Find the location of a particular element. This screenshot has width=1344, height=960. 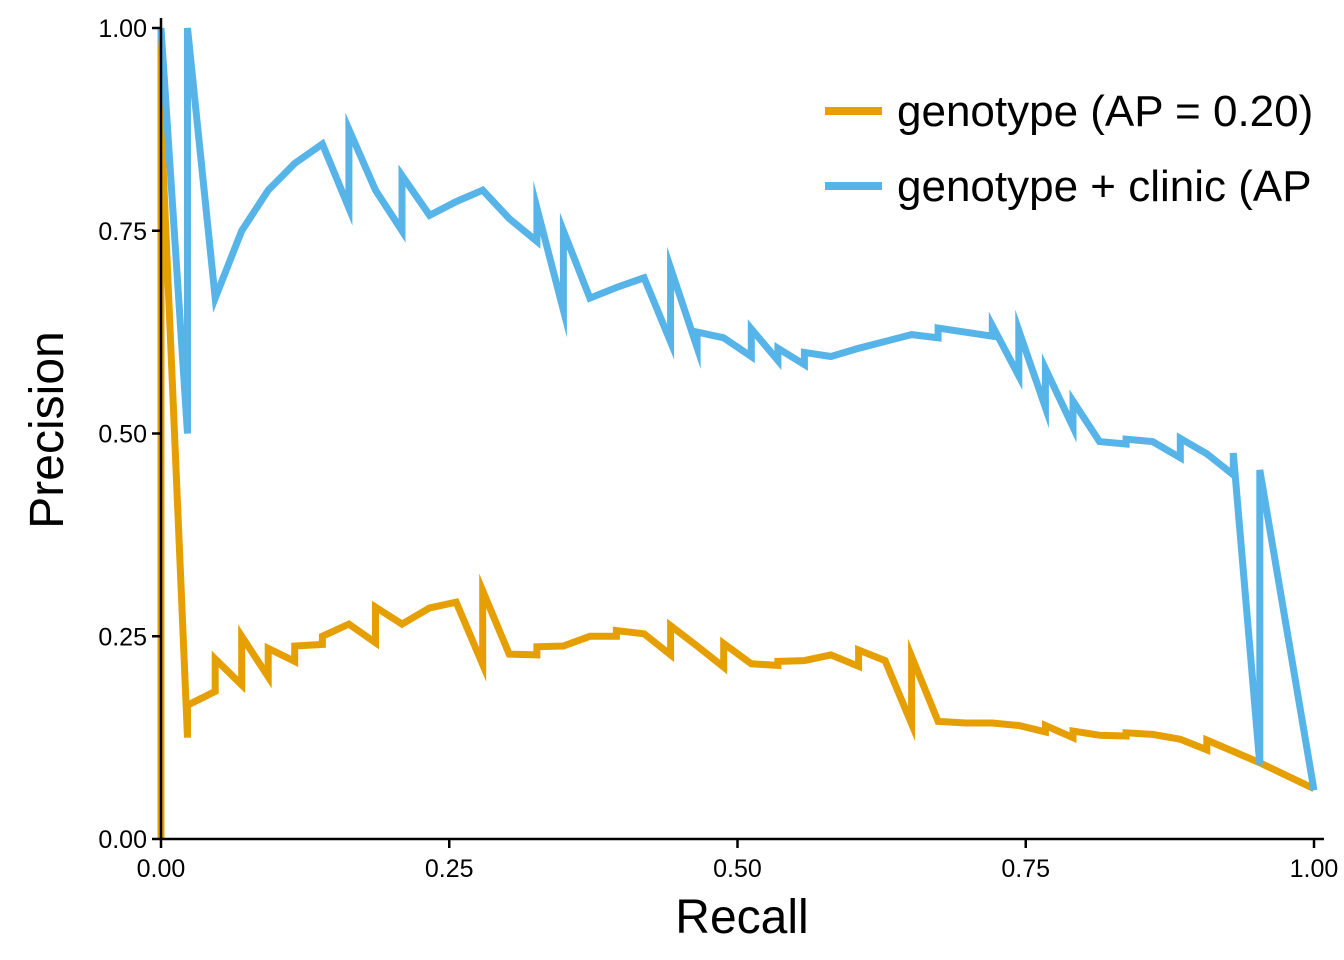

x-tick-label: 0.25 is located at coordinates (449, 869).